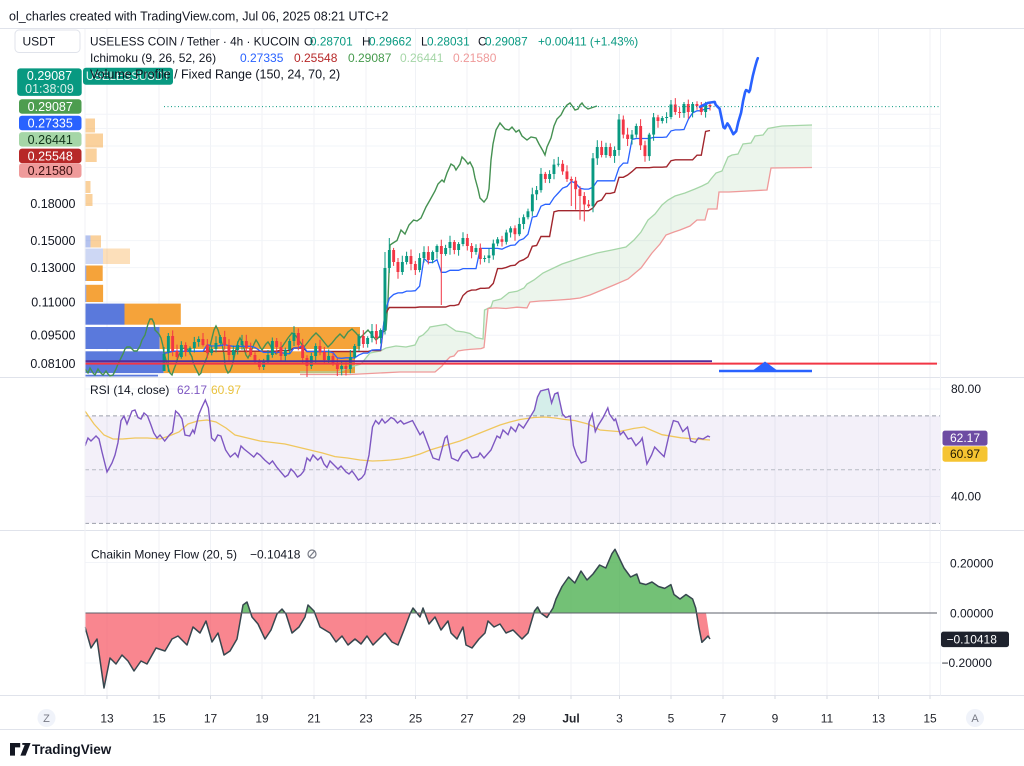  Describe the element at coordinates (972, 563) in the screenshot. I see `svg-text: 0.20000` at that location.